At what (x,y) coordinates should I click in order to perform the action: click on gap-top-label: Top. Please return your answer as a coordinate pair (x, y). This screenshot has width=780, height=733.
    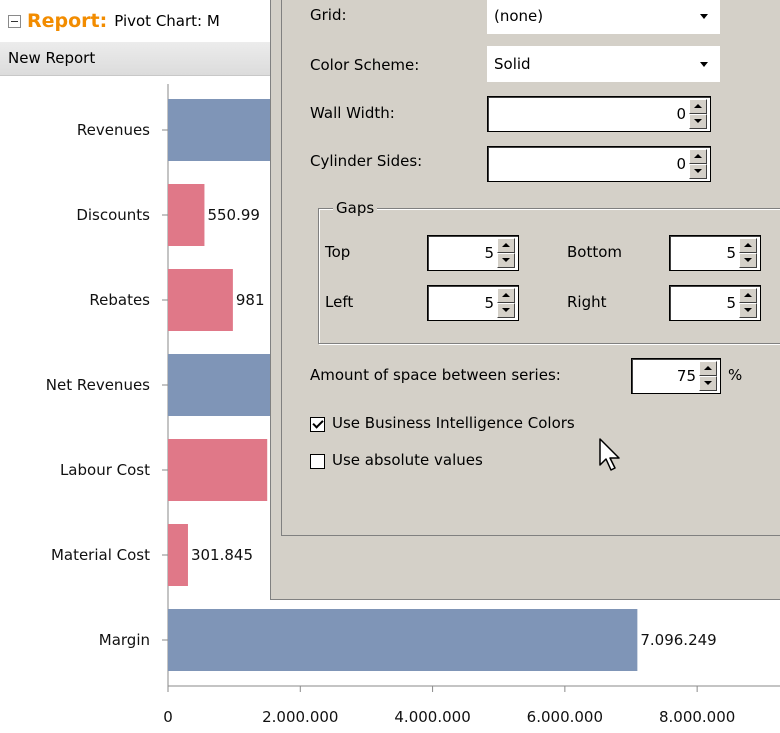
    Looking at the image, I should click on (338, 252).